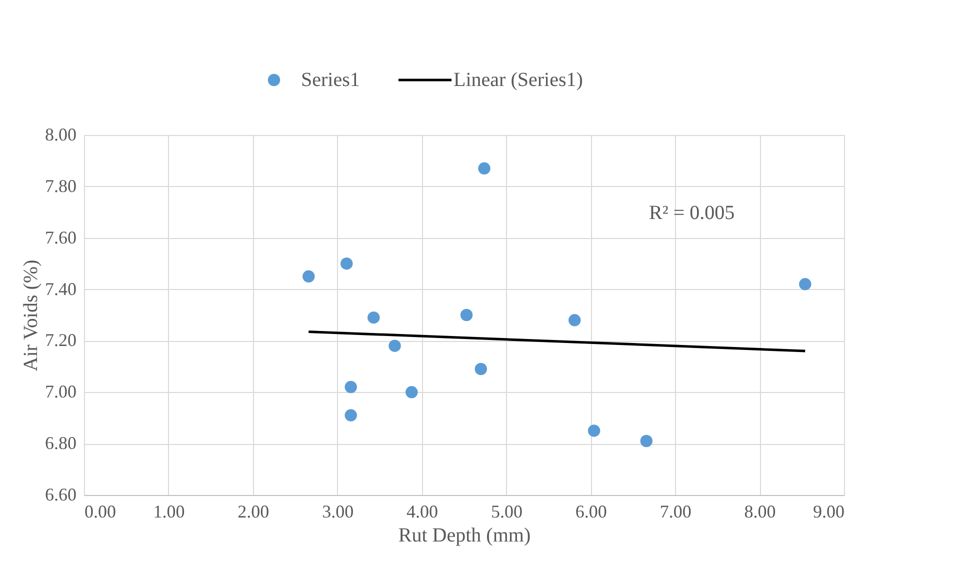 This screenshot has height=578, width=956. Describe the element at coordinates (338, 512) in the screenshot. I see `x-tick-label: 3.00` at that location.